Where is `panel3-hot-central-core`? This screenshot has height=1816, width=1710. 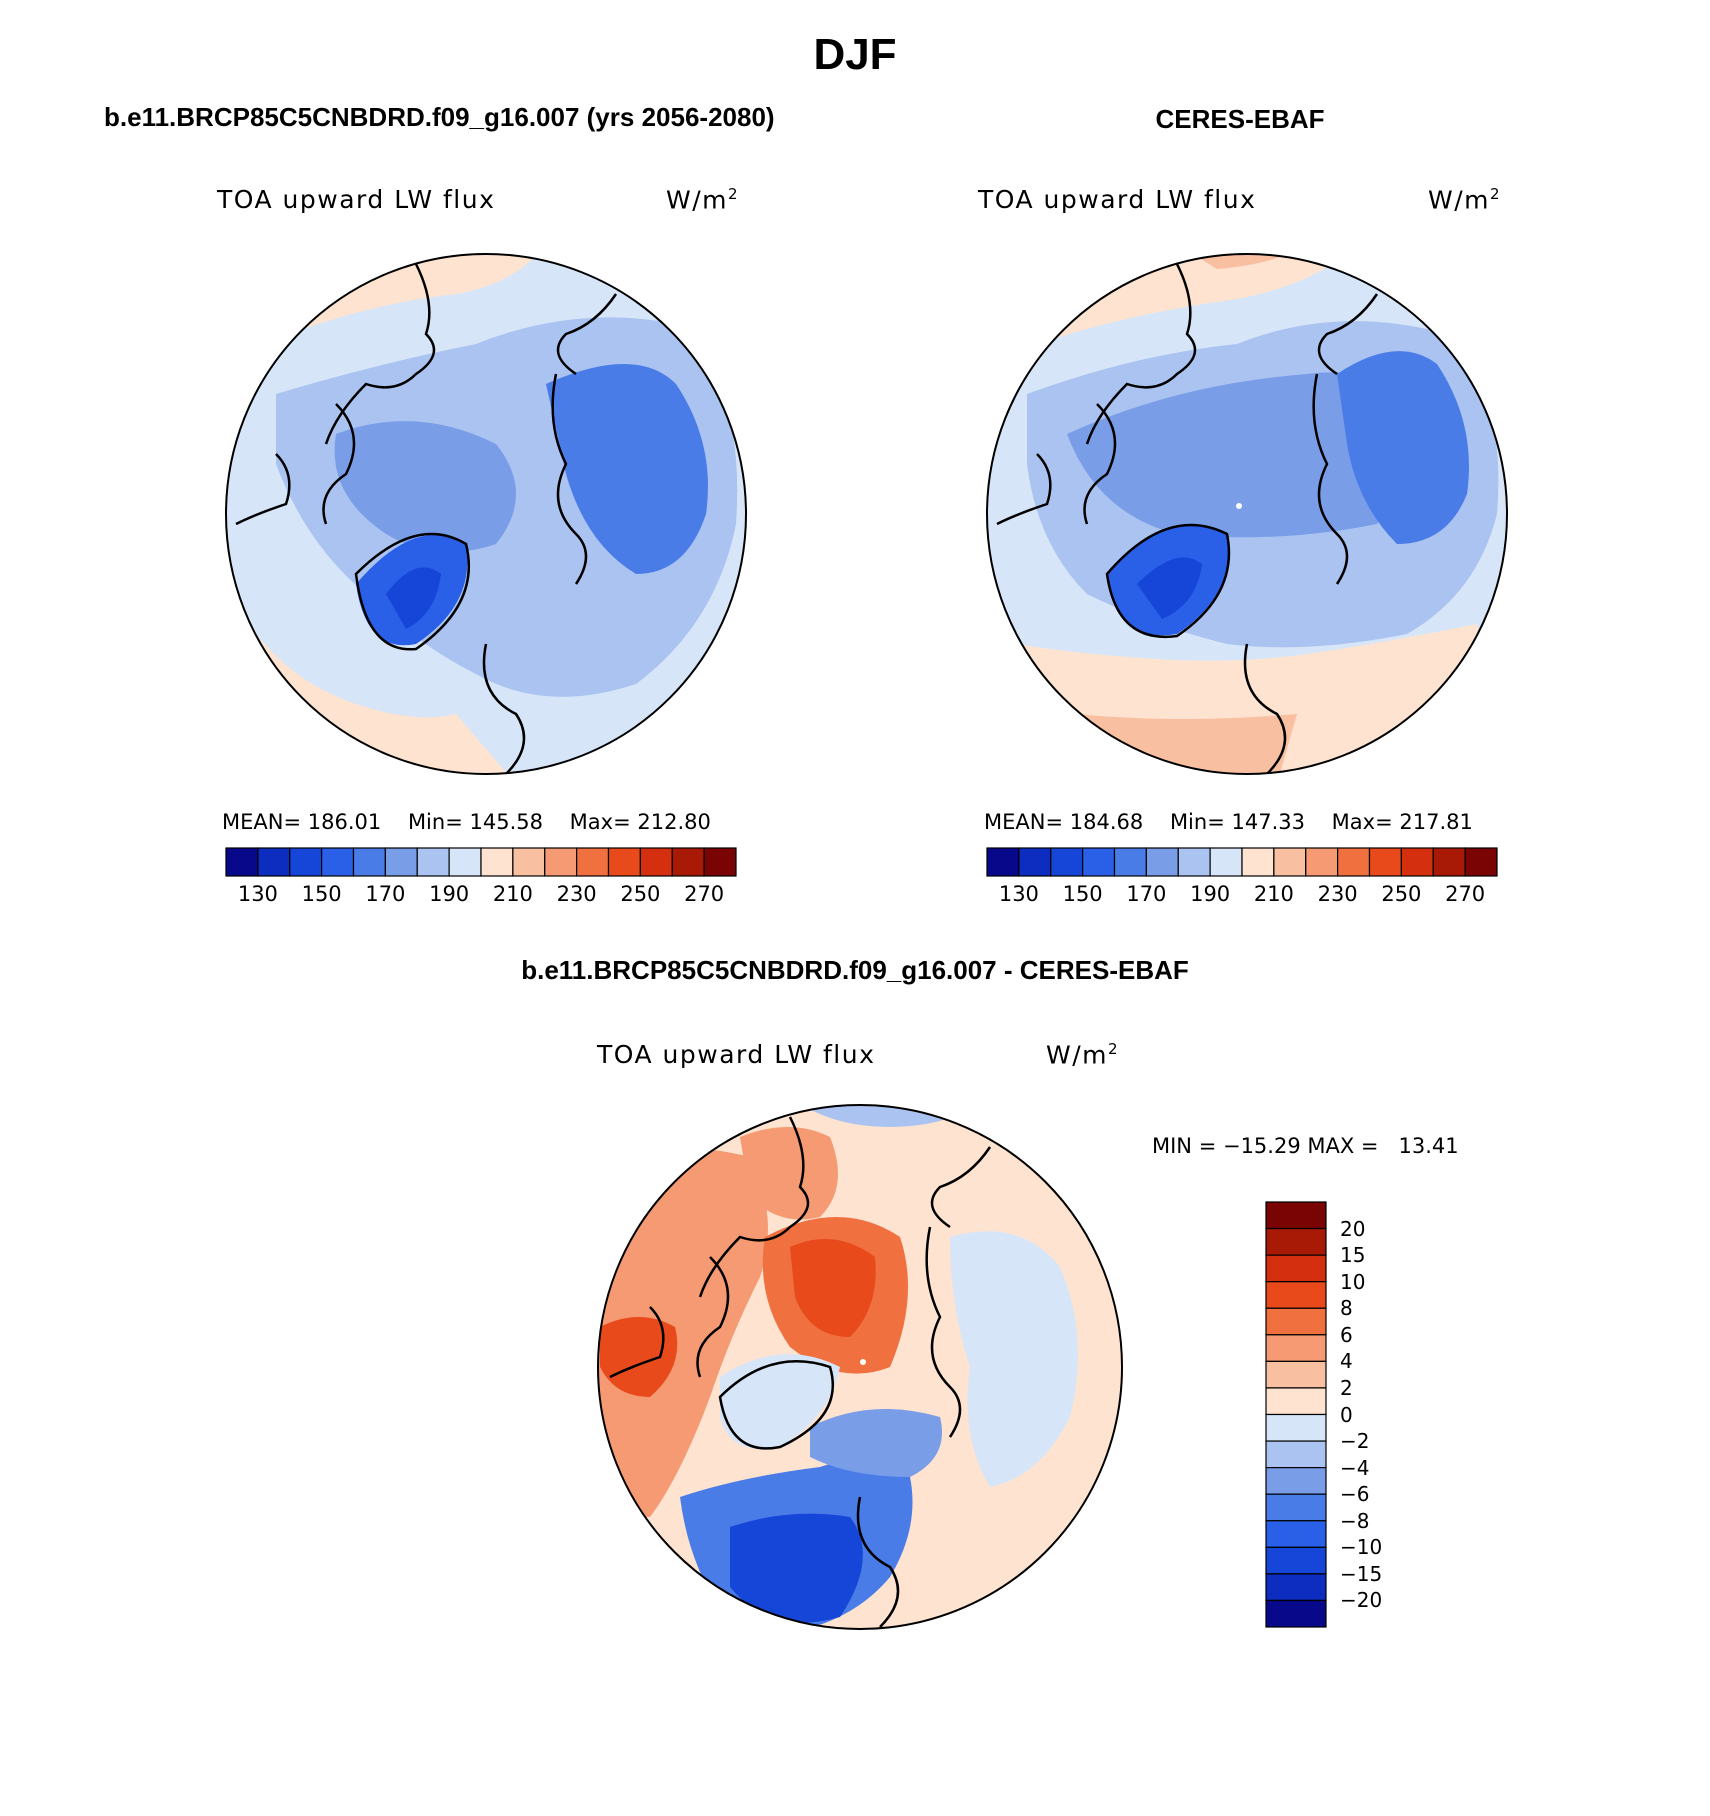
panel3-hot-central-core is located at coordinates (833, 1288).